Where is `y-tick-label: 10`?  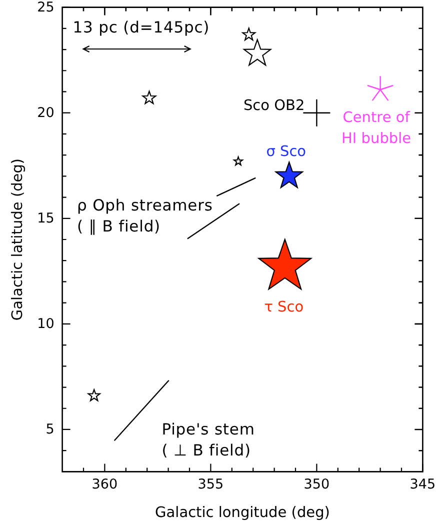 y-tick-label: 10 is located at coordinates (45, 324).